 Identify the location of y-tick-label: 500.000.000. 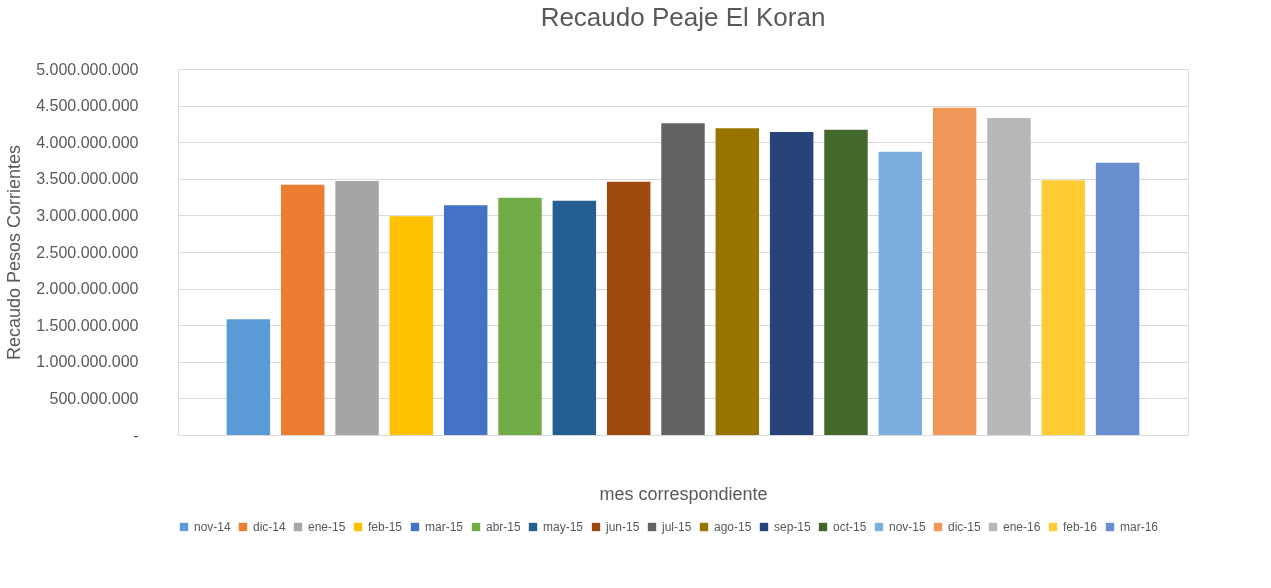
(94, 398).